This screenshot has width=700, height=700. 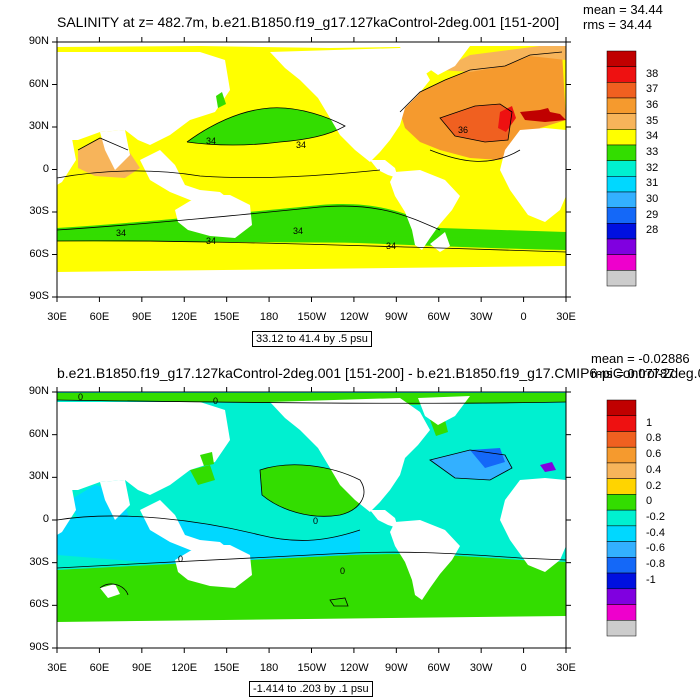 I want to click on colorbar-label: 31, so click(x=652, y=183).